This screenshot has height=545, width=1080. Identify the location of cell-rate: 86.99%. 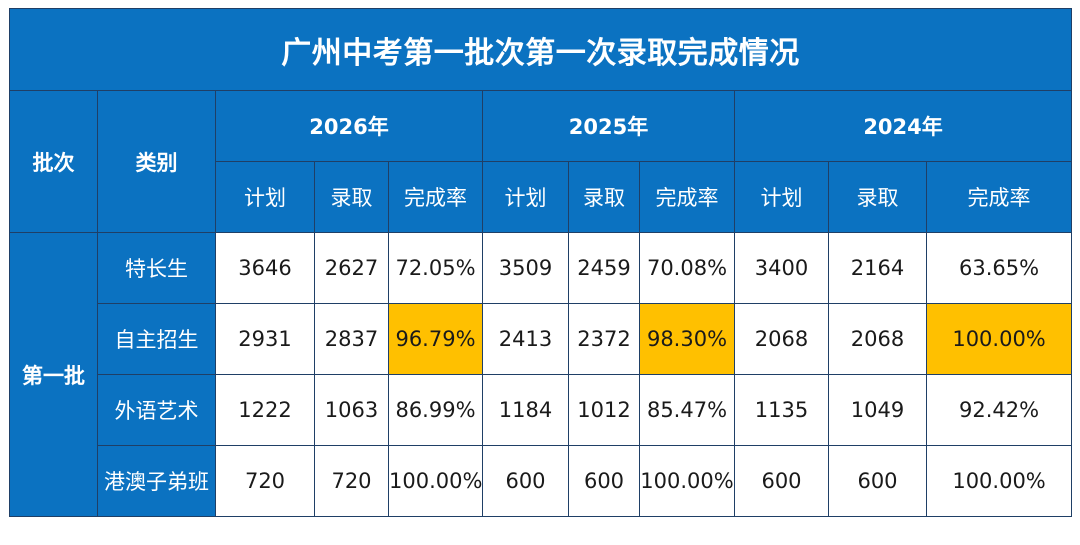
(435, 410).